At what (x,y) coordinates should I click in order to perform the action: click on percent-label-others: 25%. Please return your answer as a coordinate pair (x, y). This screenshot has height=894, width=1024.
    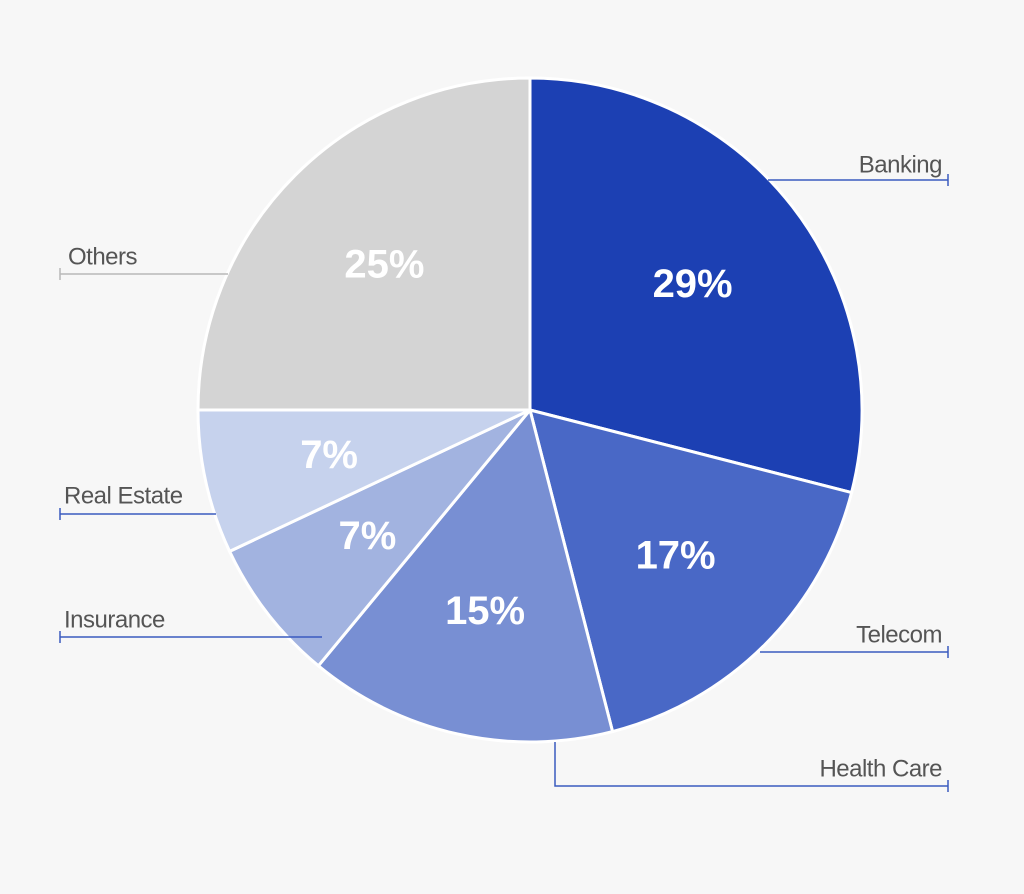
    Looking at the image, I should click on (384, 264).